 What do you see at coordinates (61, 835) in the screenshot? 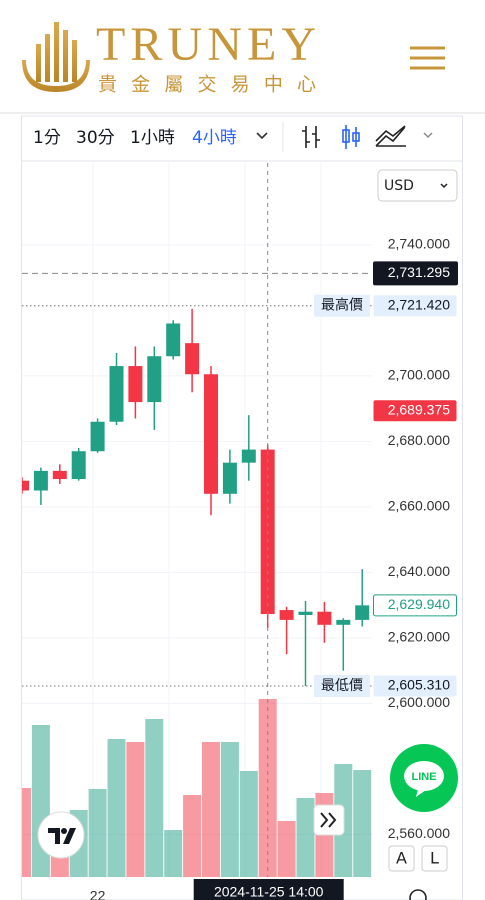
I see `tradingview-logo` at bounding box center [61, 835].